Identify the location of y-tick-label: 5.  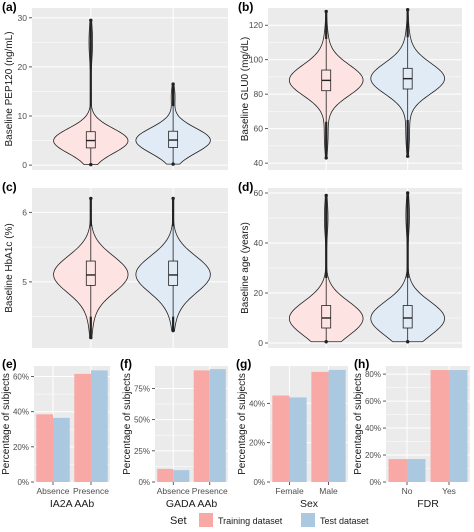
(24, 282).